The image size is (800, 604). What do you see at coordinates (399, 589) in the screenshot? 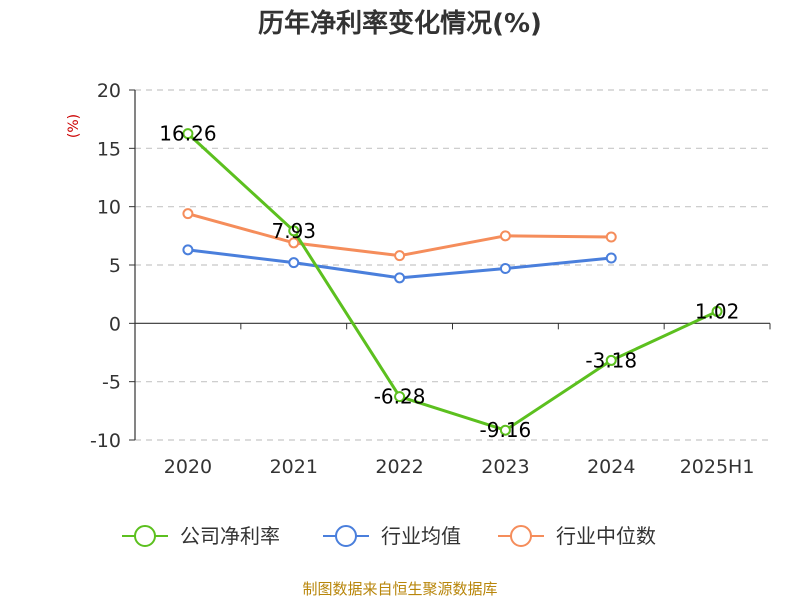
I see `source-note: 制图数据来自恒生聚源数据库` at bounding box center [399, 589].